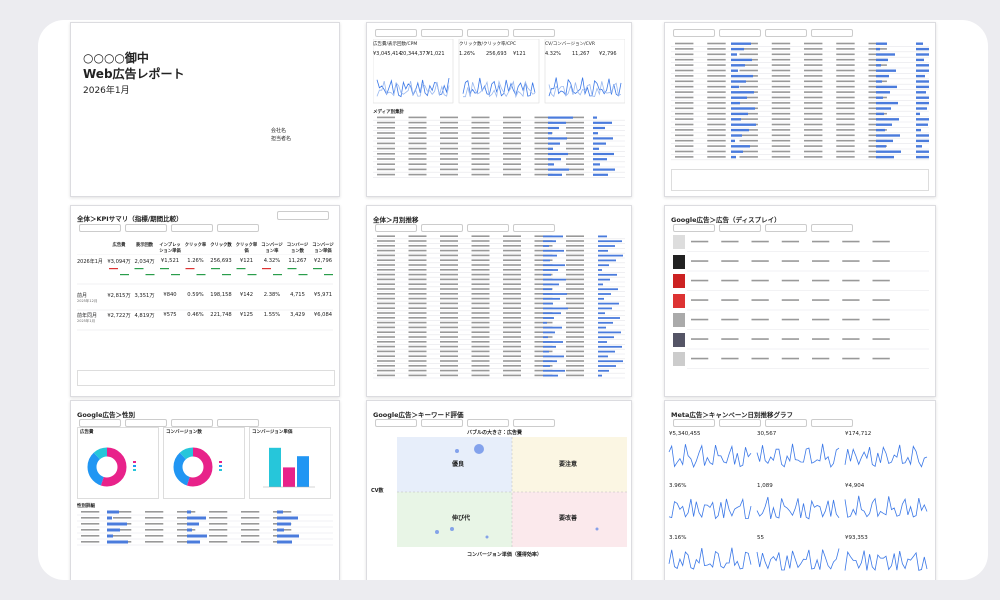 The width and height of the screenshot is (1000, 600). Describe the element at coordinates (297, 261) in the screenshot. I see `cell: 11,267` at that location.